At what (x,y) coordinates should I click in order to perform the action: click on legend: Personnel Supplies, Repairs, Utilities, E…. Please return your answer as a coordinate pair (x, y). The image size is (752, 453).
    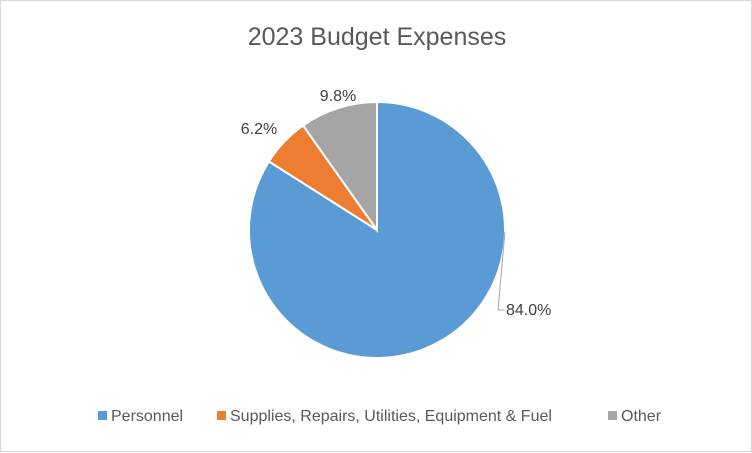
    Looking at the image, I should click on (380, 416).